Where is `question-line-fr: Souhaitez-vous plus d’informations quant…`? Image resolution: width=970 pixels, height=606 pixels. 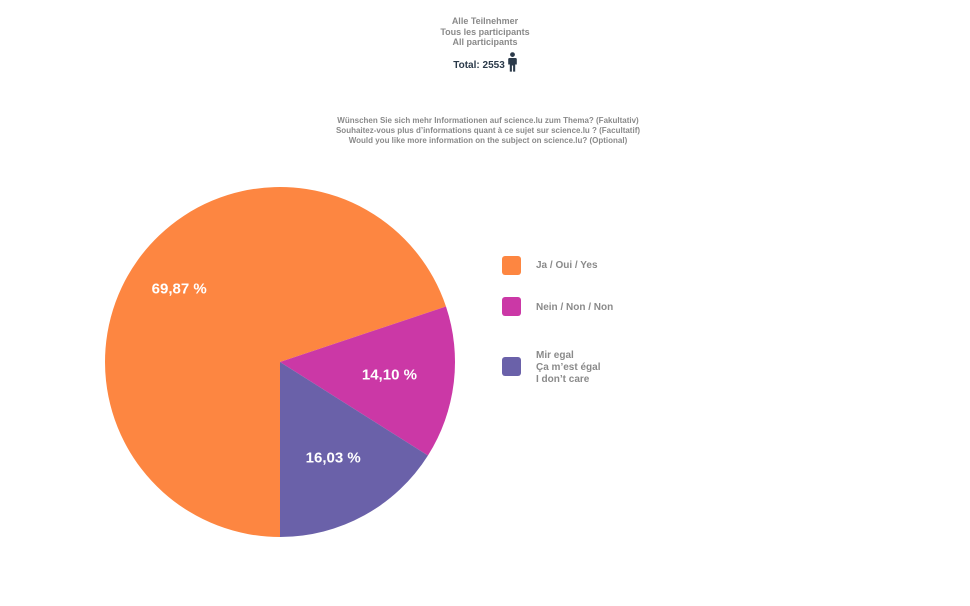 question-line-fr: Souhaitez-vous plus d’informations quant… is located at coordinates (488, 130).